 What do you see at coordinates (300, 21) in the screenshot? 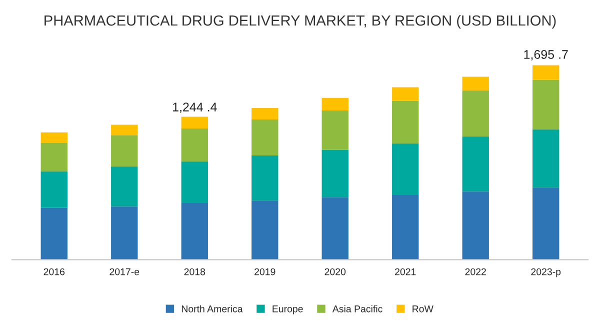
I see `chart-title: PHARMACEUTICAL DRUG DELIVERY MARKET, BY REGION (USD BILLION)` at bounding box center [300, 21].